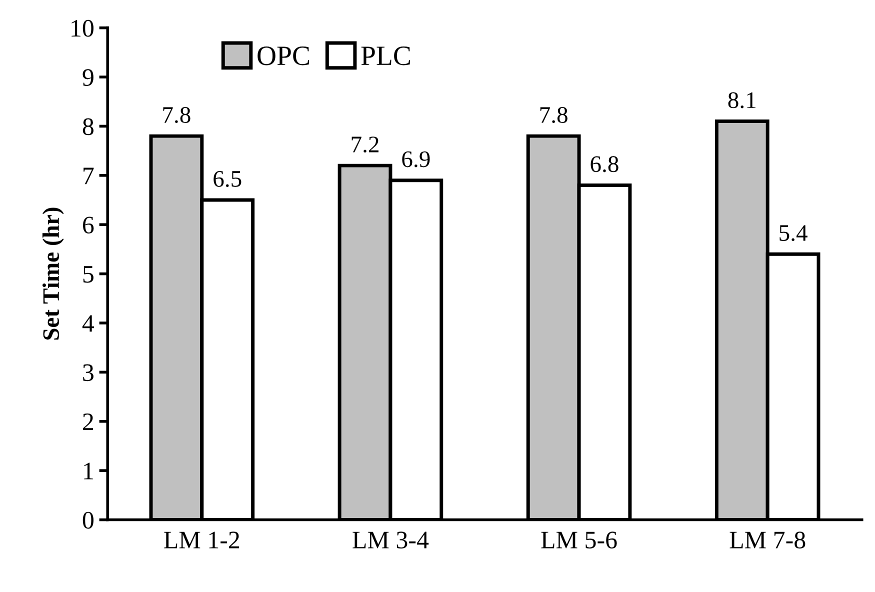 The height and width of the screenshot is (592, 875). I want to click on x-tick-label: LM 5-6, so click(579, 540).